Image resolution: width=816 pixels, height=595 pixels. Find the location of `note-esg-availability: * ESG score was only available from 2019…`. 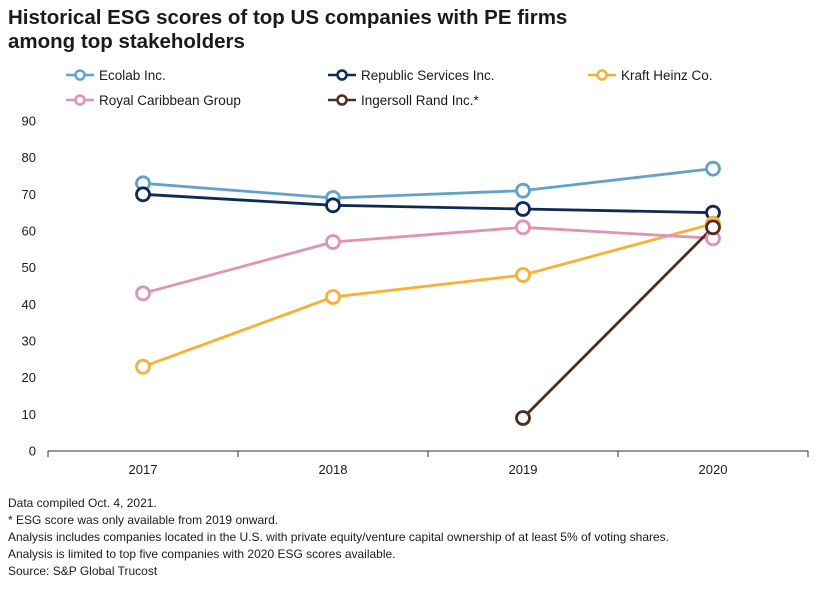

note-esg-availability: * ESG score was only available from 2019… is located at coordinates (143, 520).